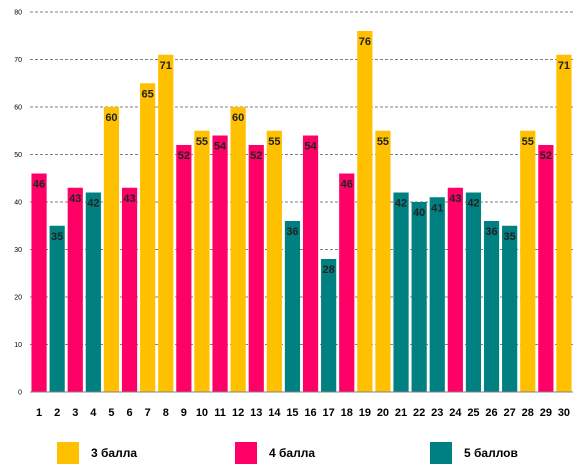 The height and width of the screenshot is (474, 580). What do you see at coordinates (292, 453) in the screenshot?
I see `legend-label-4: 4 балла` at bounding box center [292, 453].